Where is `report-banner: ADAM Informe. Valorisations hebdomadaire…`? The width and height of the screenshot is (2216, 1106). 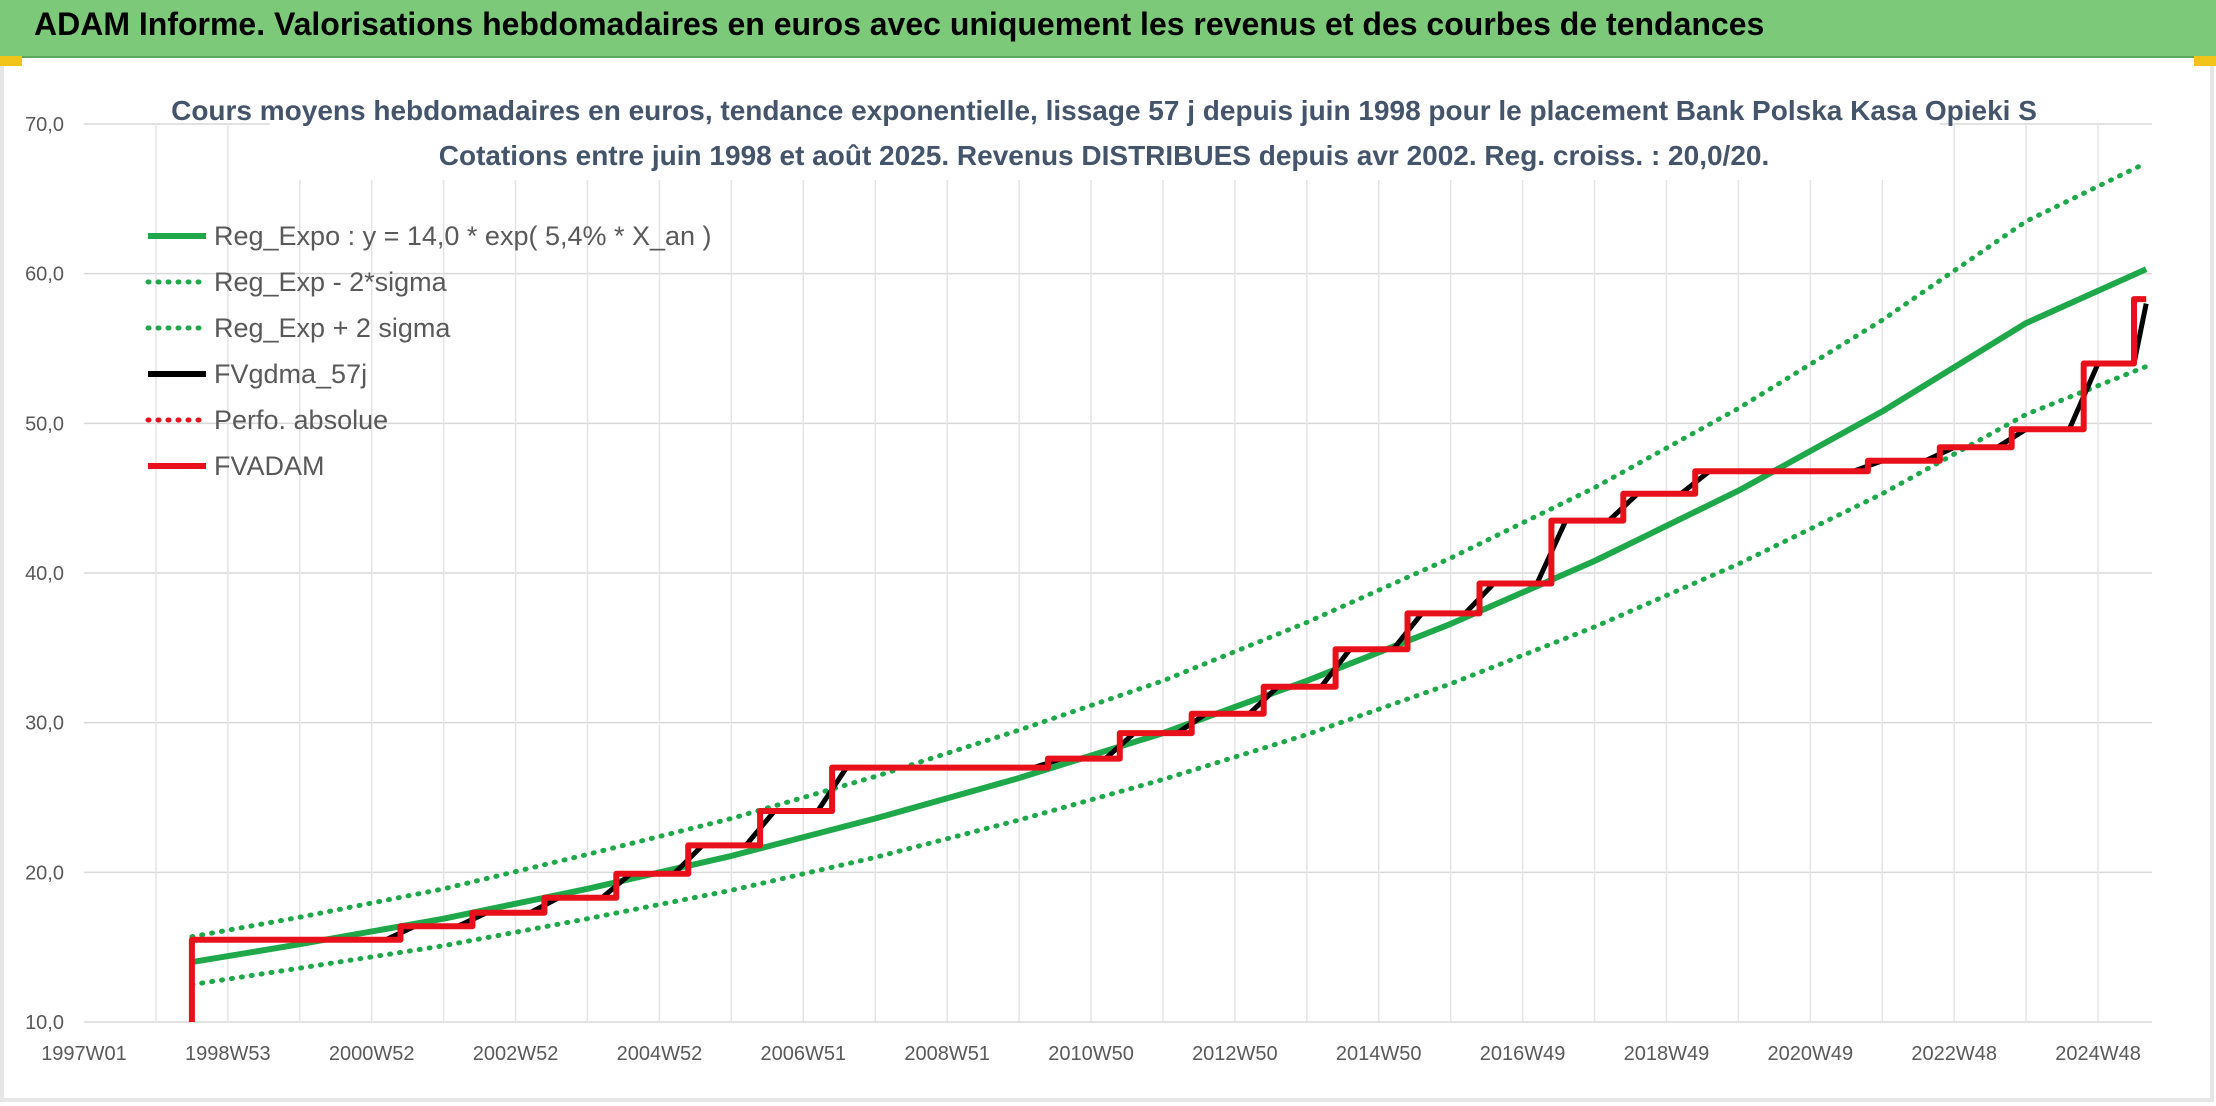
report-banner: ADAM Informe. Valorisations hebdomadaire… is located at coordinates (1108, 29).